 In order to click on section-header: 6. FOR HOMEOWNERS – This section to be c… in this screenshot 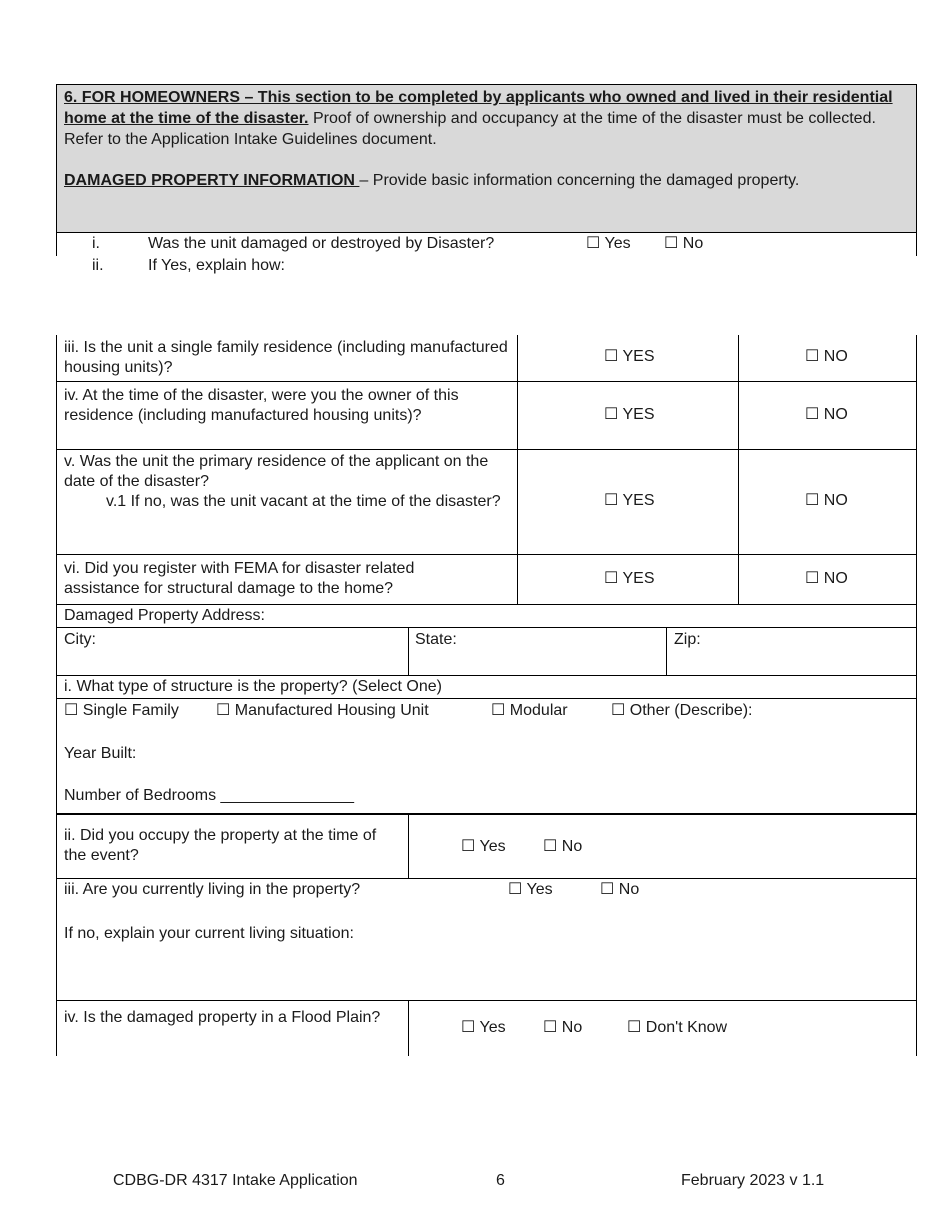, I will do `click(486, 158)`.